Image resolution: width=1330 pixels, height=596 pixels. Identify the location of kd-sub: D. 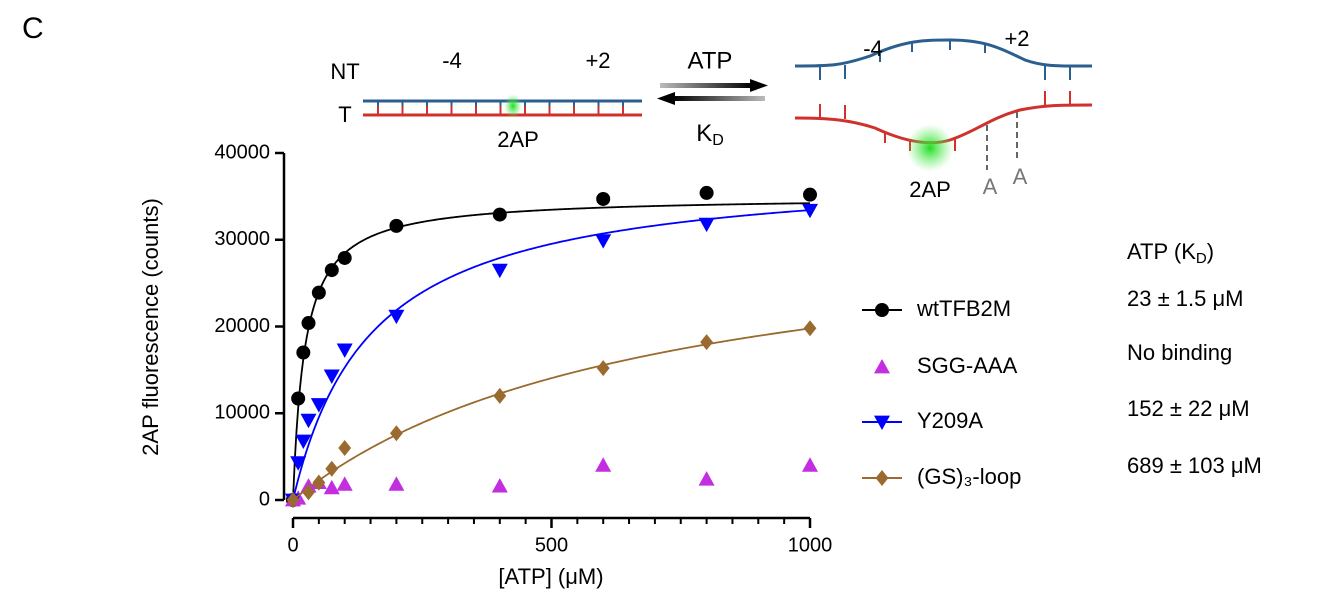
(718, 140).